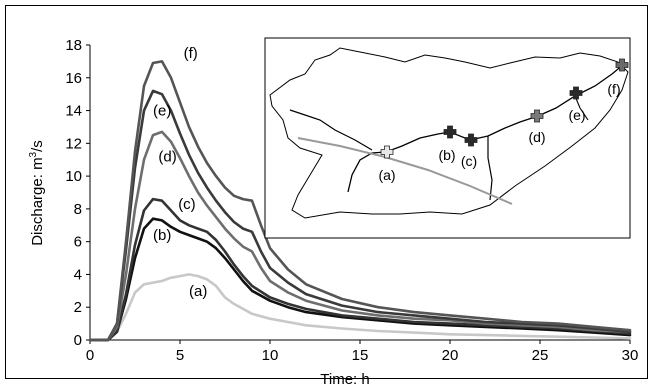  What do you see at coordinates (576, 93) in the screenshot?
I see `gauge-marker-e` at bounding box center [576, 93].